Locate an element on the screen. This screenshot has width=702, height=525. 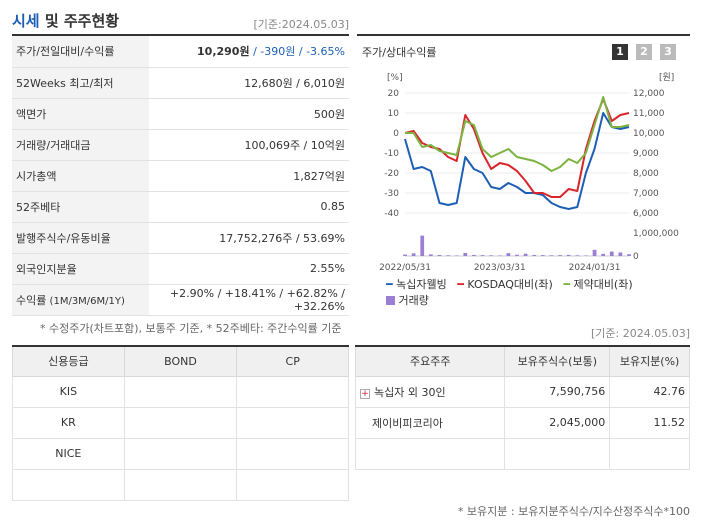
quote-row: 외국인지분율 2.55% is located at coordinates (180, 269).